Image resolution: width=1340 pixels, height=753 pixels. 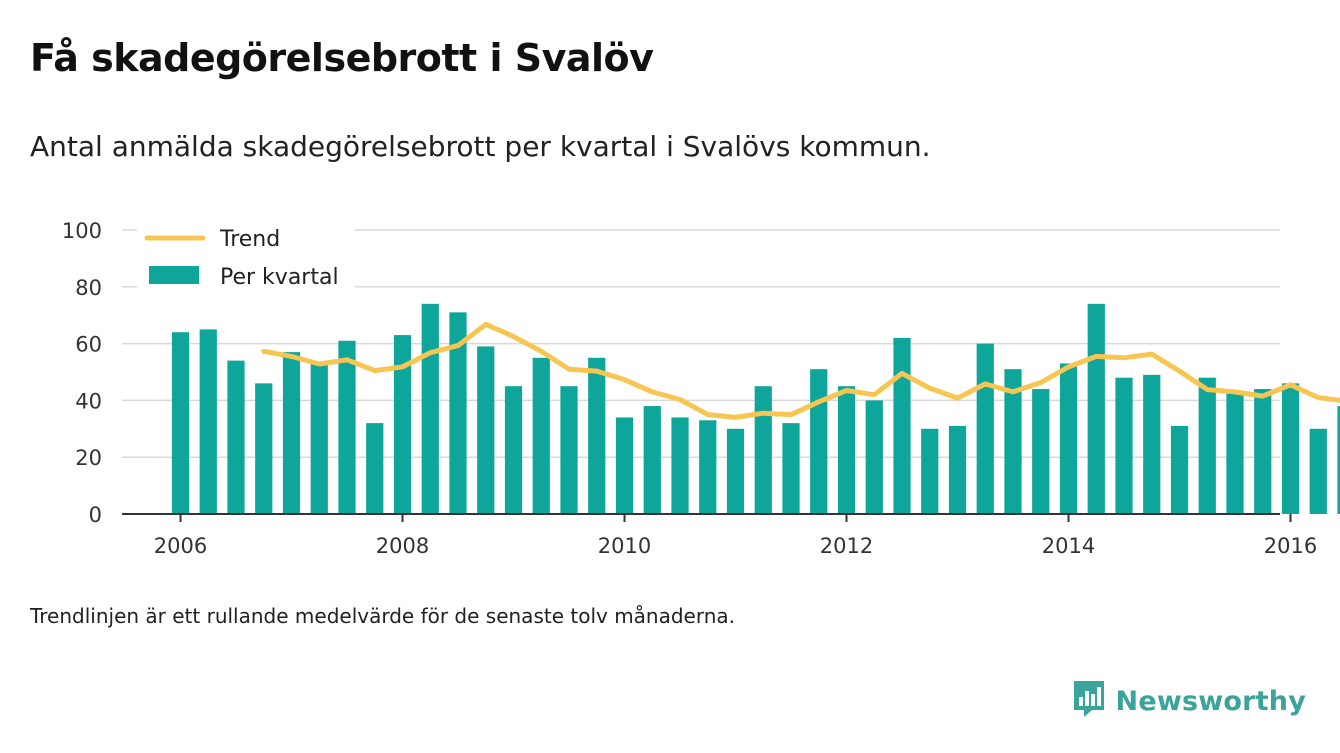 I want to click on trend-line-layer, so click(x=800, y=370).